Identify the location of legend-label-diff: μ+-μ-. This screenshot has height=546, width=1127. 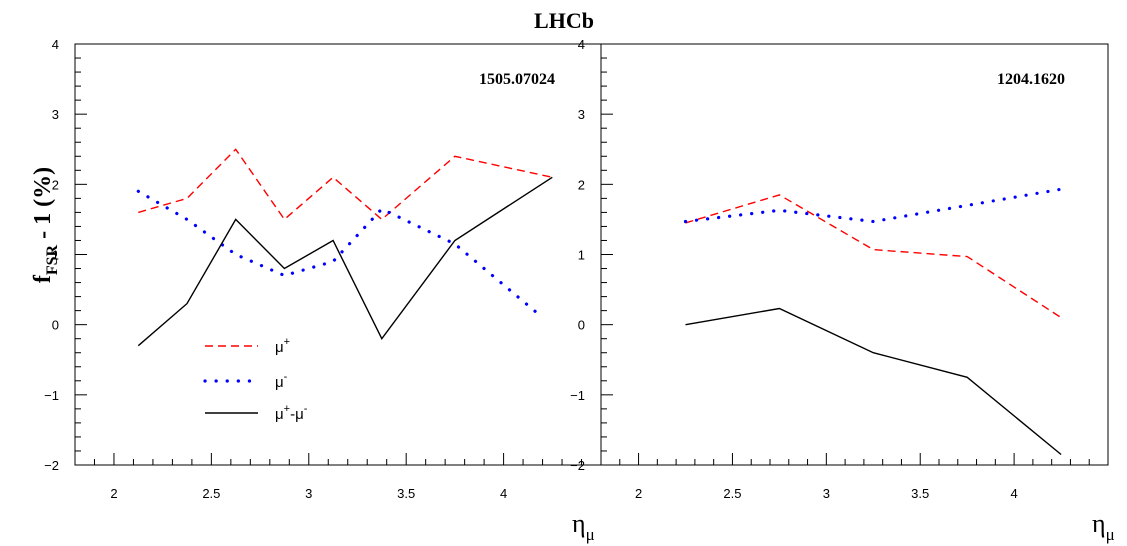
(291, 413).